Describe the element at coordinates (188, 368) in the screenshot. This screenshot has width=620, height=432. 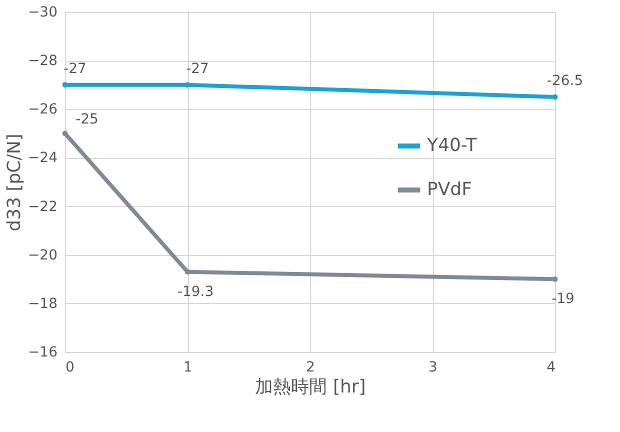
I see `x-tick-label: 1` at that location.